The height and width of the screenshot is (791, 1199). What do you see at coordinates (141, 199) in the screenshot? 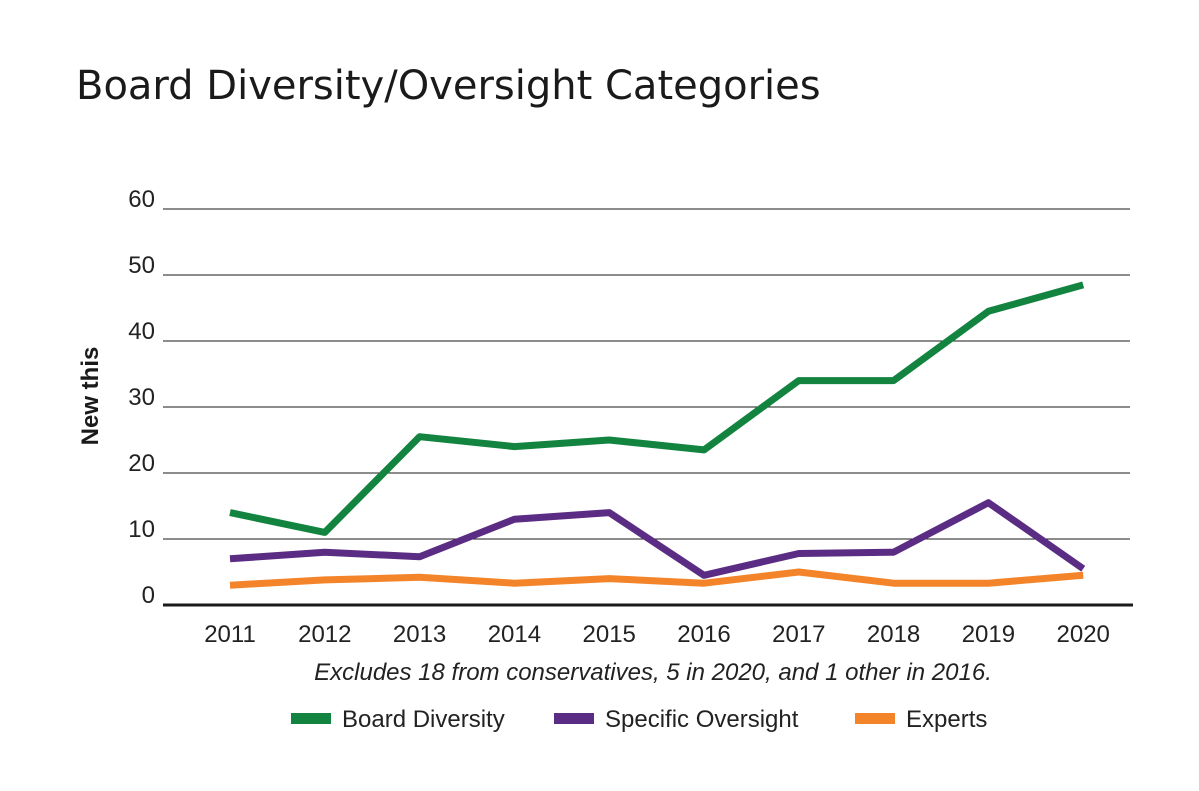
I see `y-tick-label: 60` at bounding box center [141, 199].